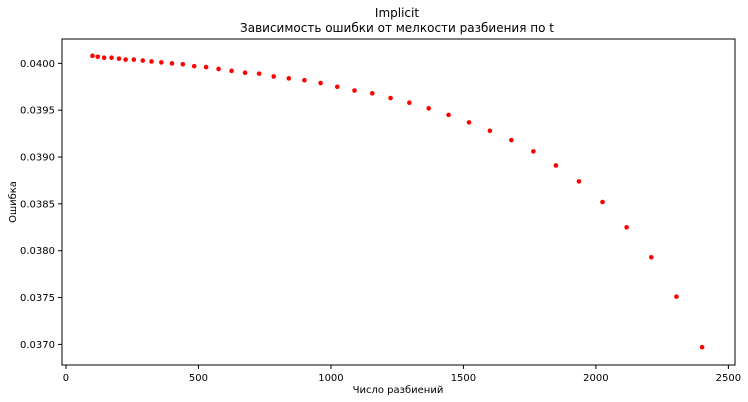 The height and width of the screenshot is (402, 748). What do you see at coordinates (595, 378) in the screenshot?
I see `x-tick-label: 2000` at bounding box center [595, 378].